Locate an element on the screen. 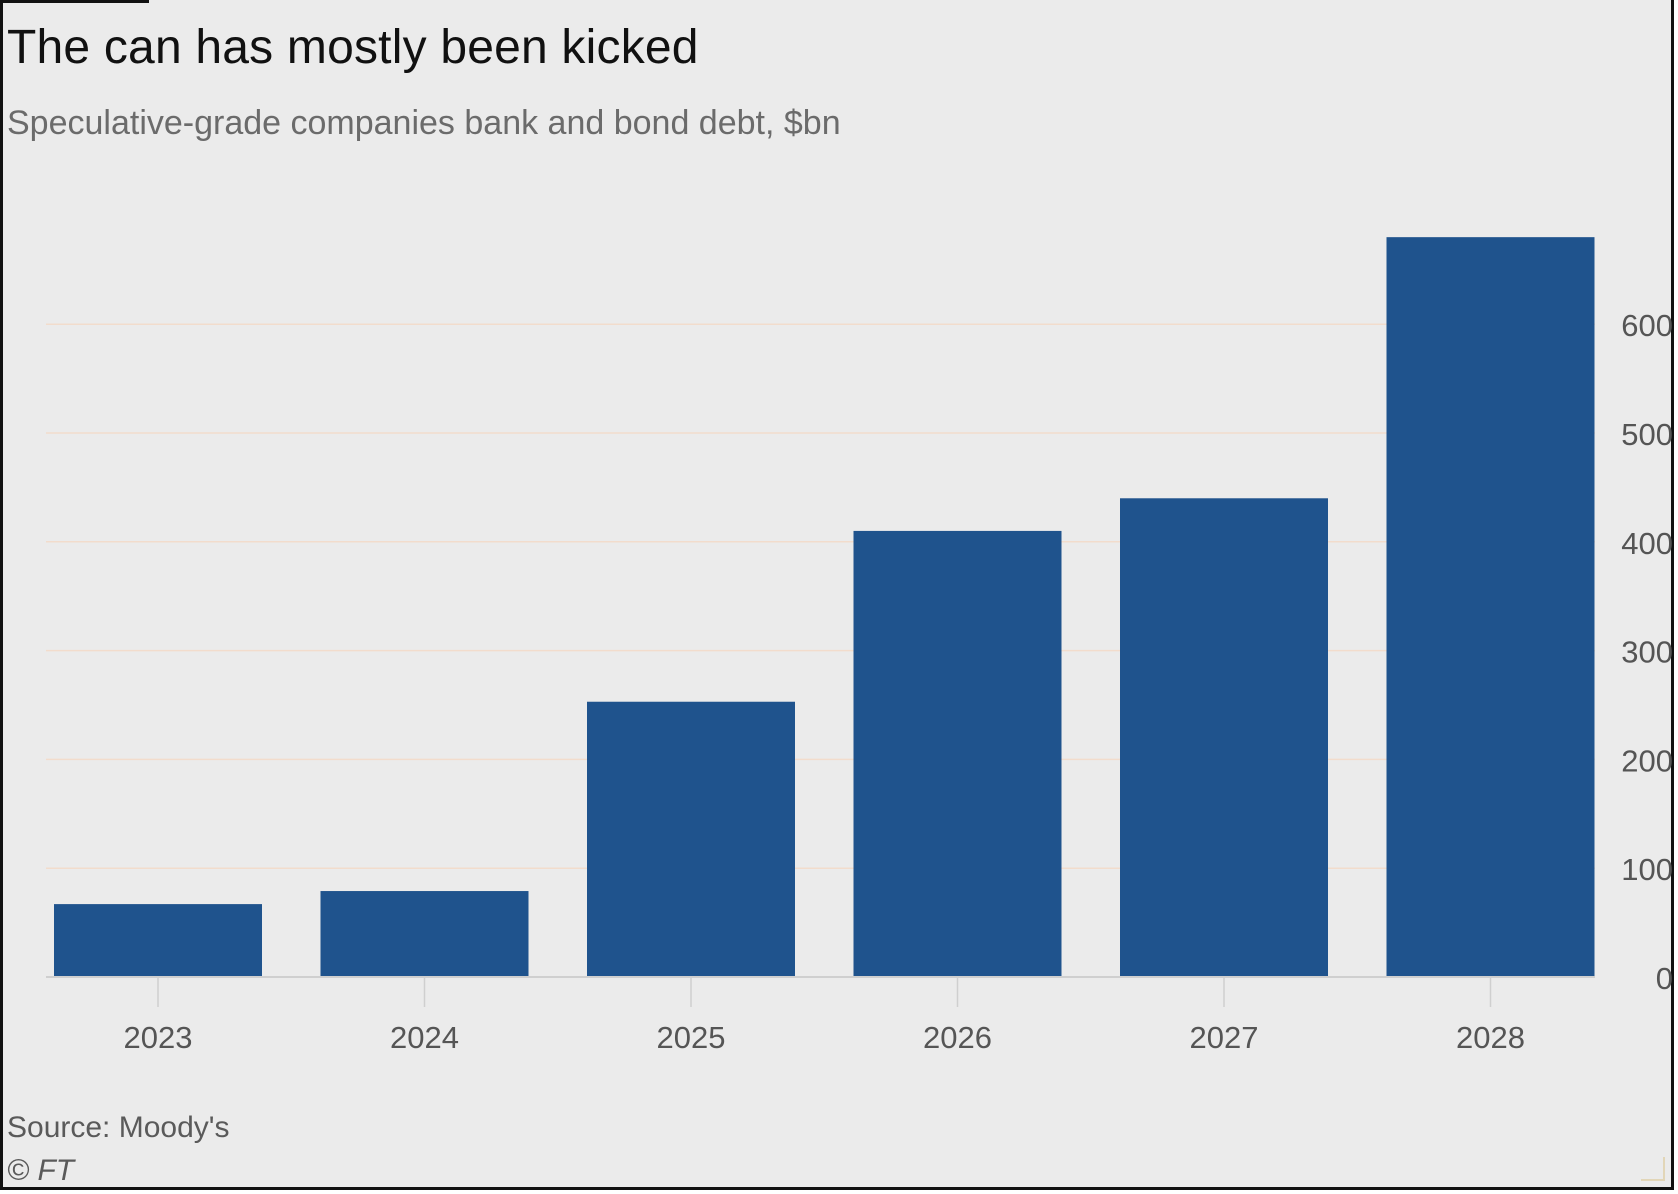 The width and height of the screenshot is (1678, 1194). copyright-credit: © FT is located at coordinates (41, 1170).